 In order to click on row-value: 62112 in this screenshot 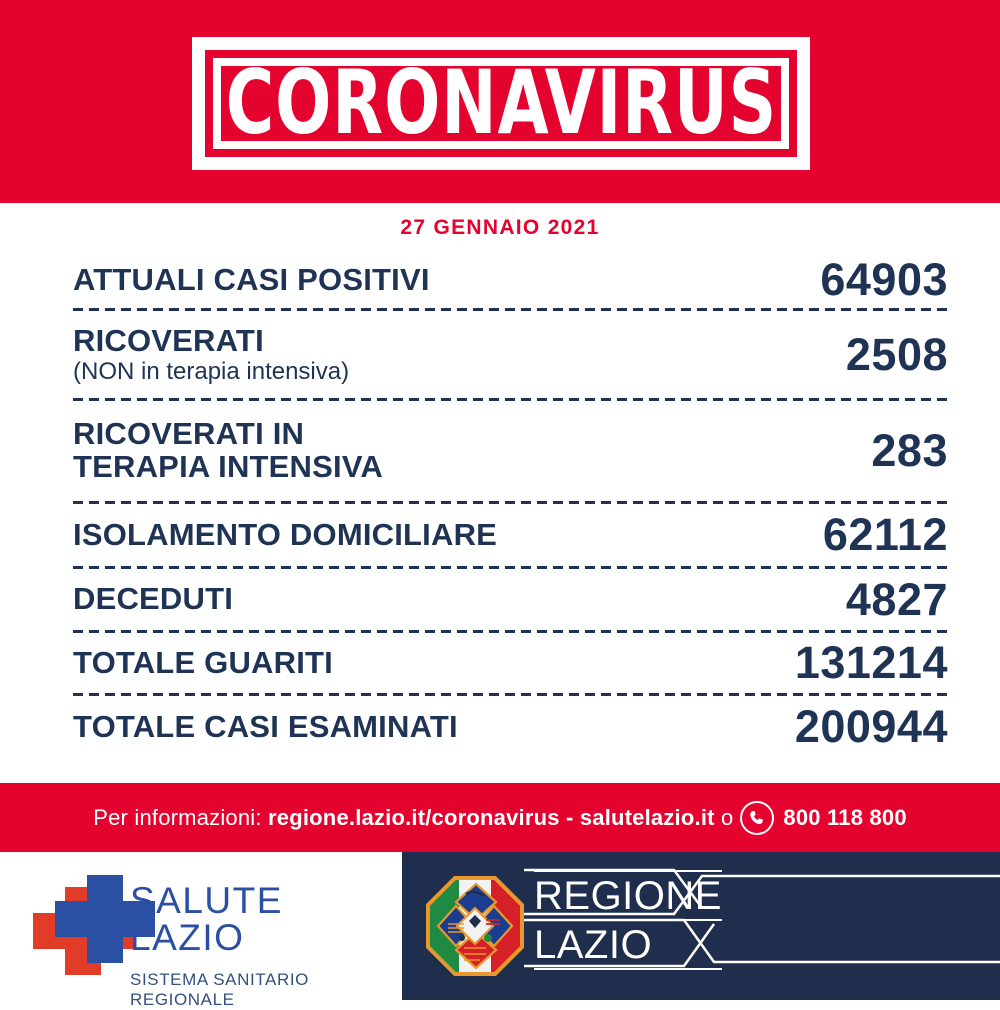, I will do `click(885, 534)`.